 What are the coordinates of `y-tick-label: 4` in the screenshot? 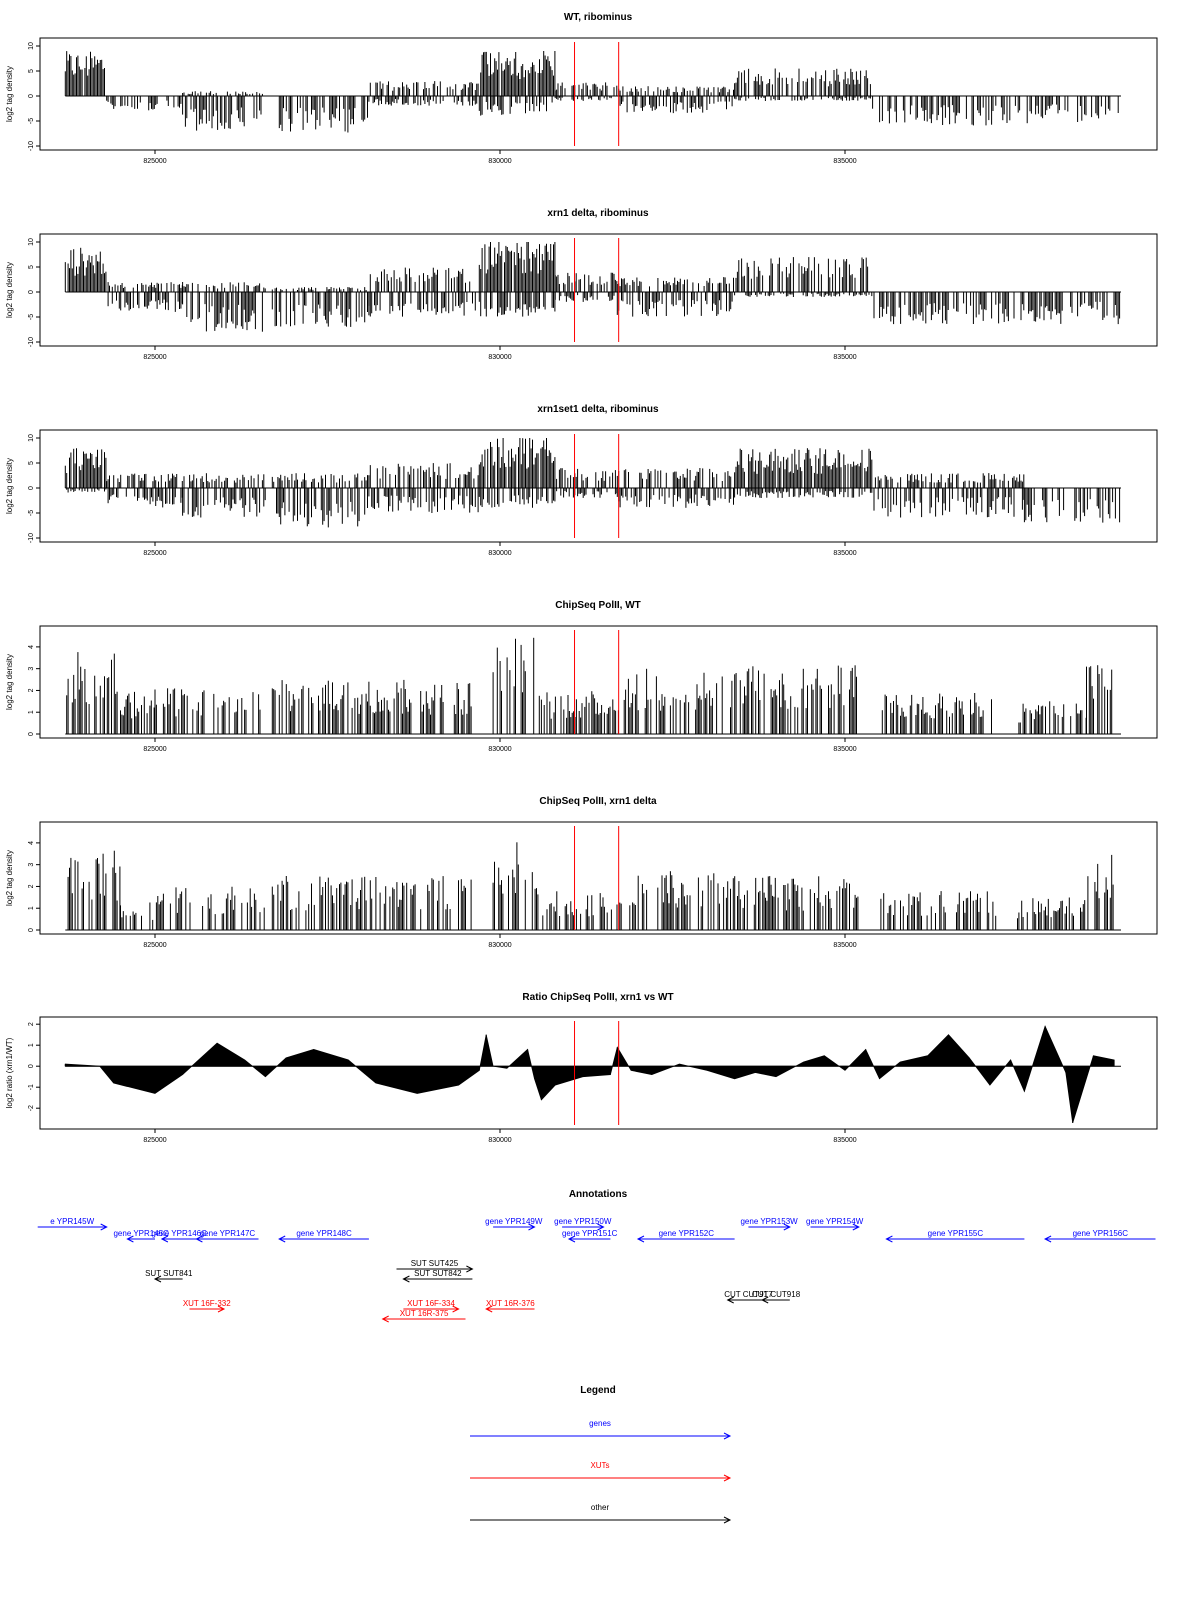 It's located at (31, 647).